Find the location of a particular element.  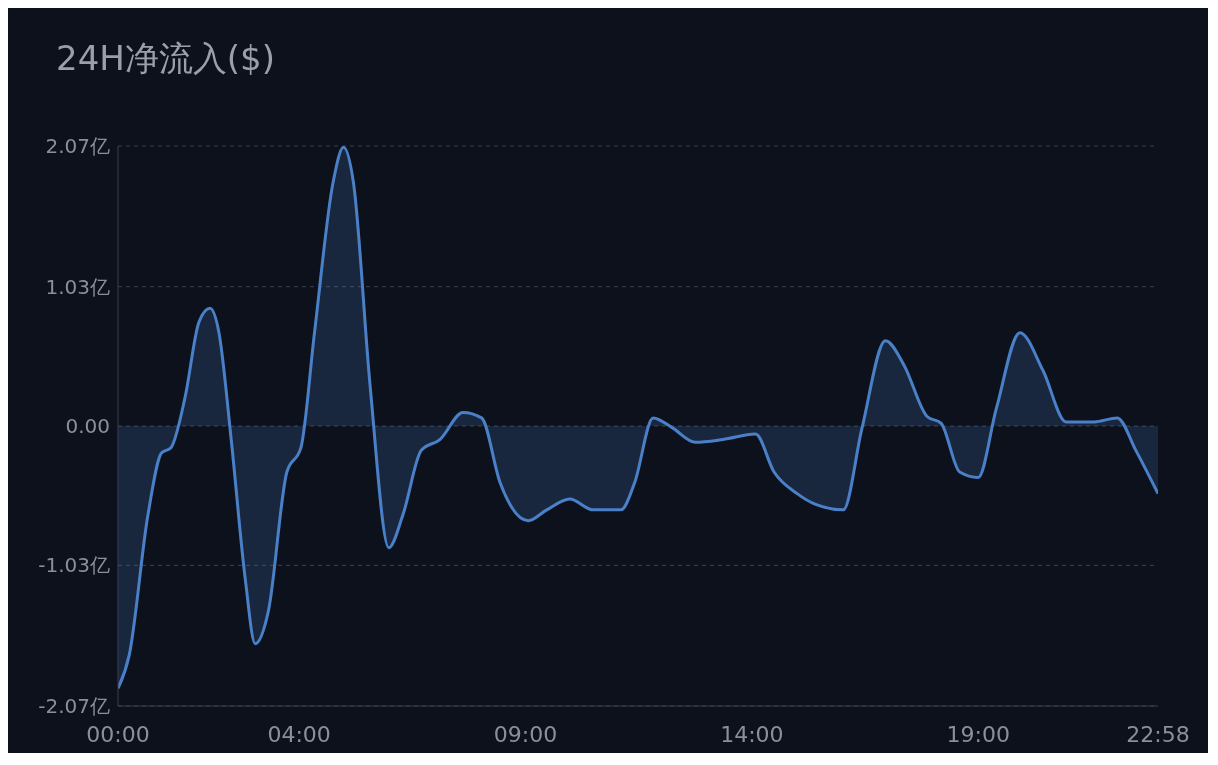

y-tick-label: 0.00 is located at coordinates (87, 426).